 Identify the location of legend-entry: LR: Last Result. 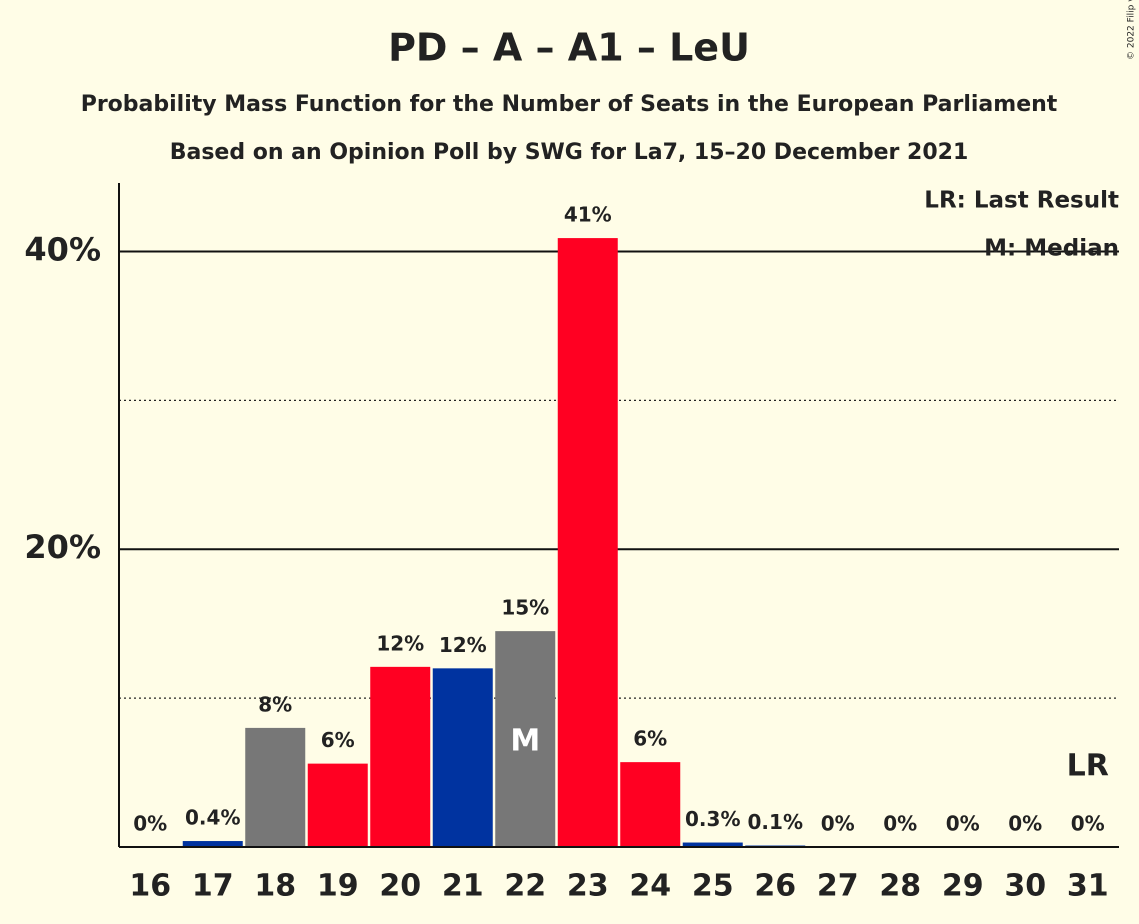
(1021, 201).